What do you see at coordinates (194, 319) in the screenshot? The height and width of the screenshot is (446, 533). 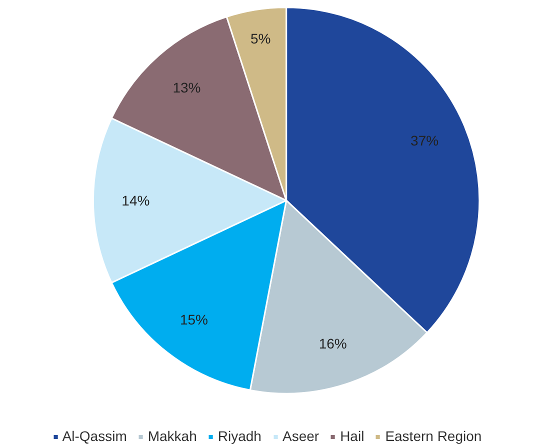 I see `data-label: 15%` at bounding box center [194, 319].